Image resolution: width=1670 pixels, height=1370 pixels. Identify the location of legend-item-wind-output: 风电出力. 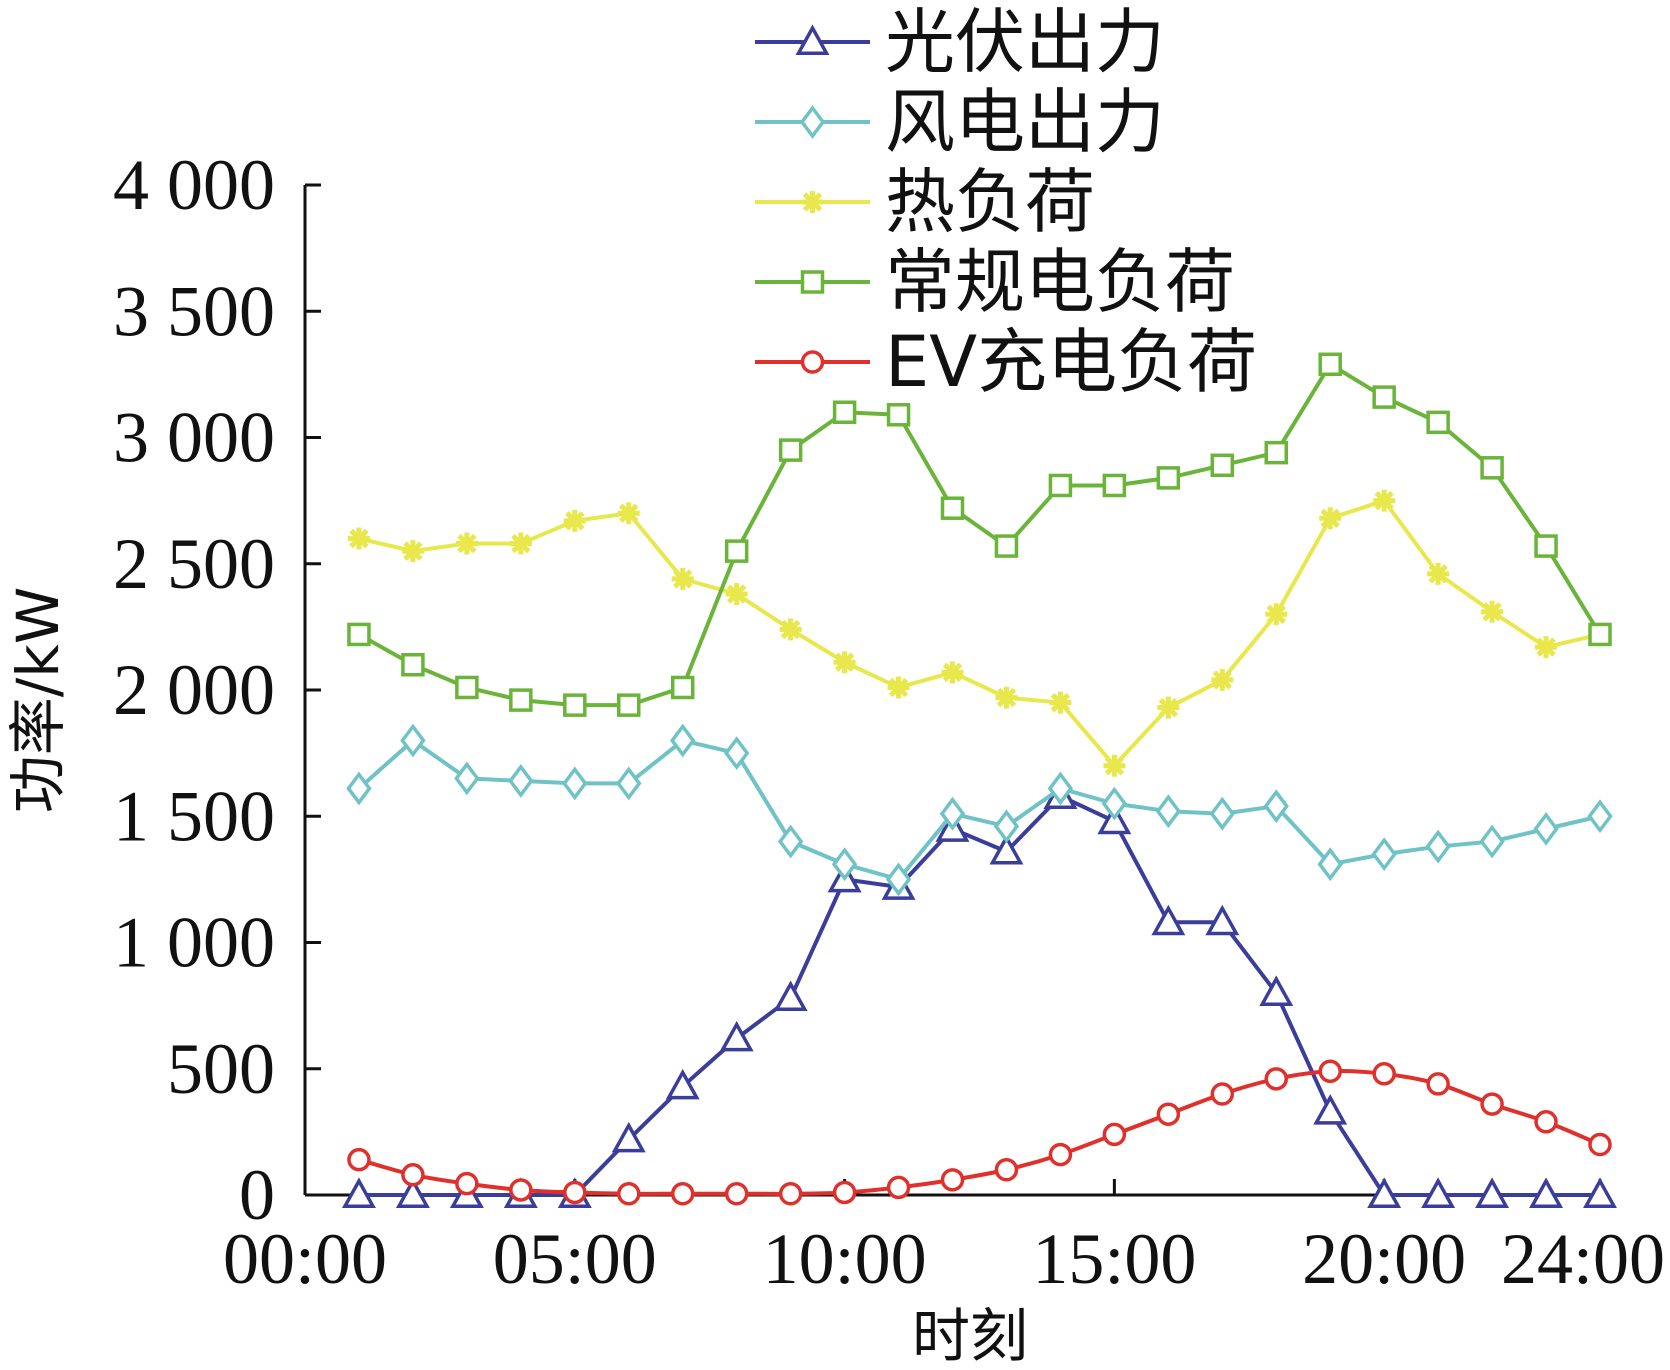
(960, 122).